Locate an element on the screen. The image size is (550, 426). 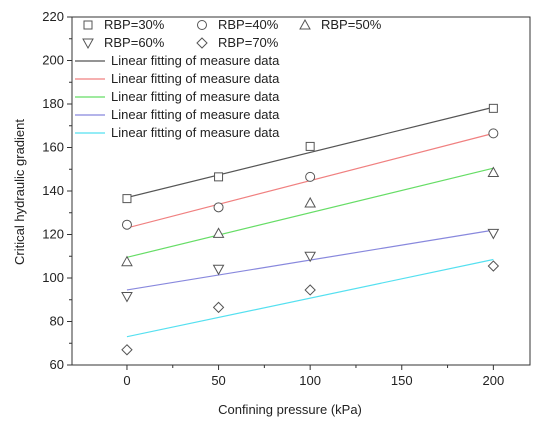
y-tick-label: 200 is located at coordinates (53, 60).